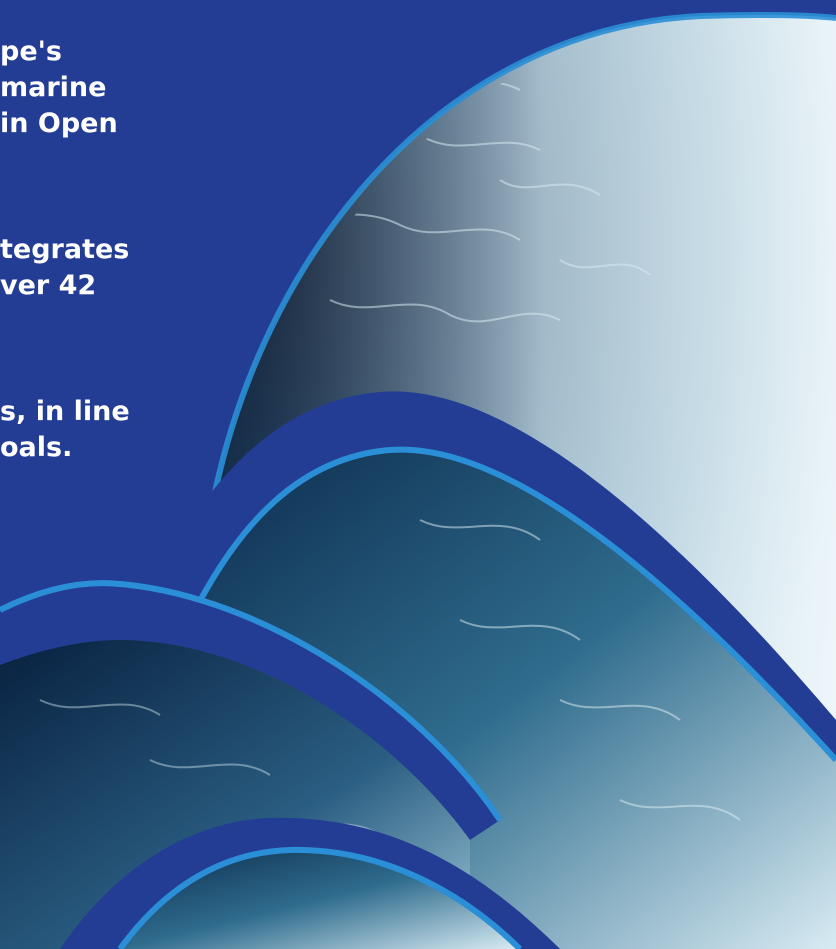 The image size is (836, 949). What do you see at coordinates (320, 899) in the screenshot?
I see `bottom-wave-photo` at bounding box center [320, 899].